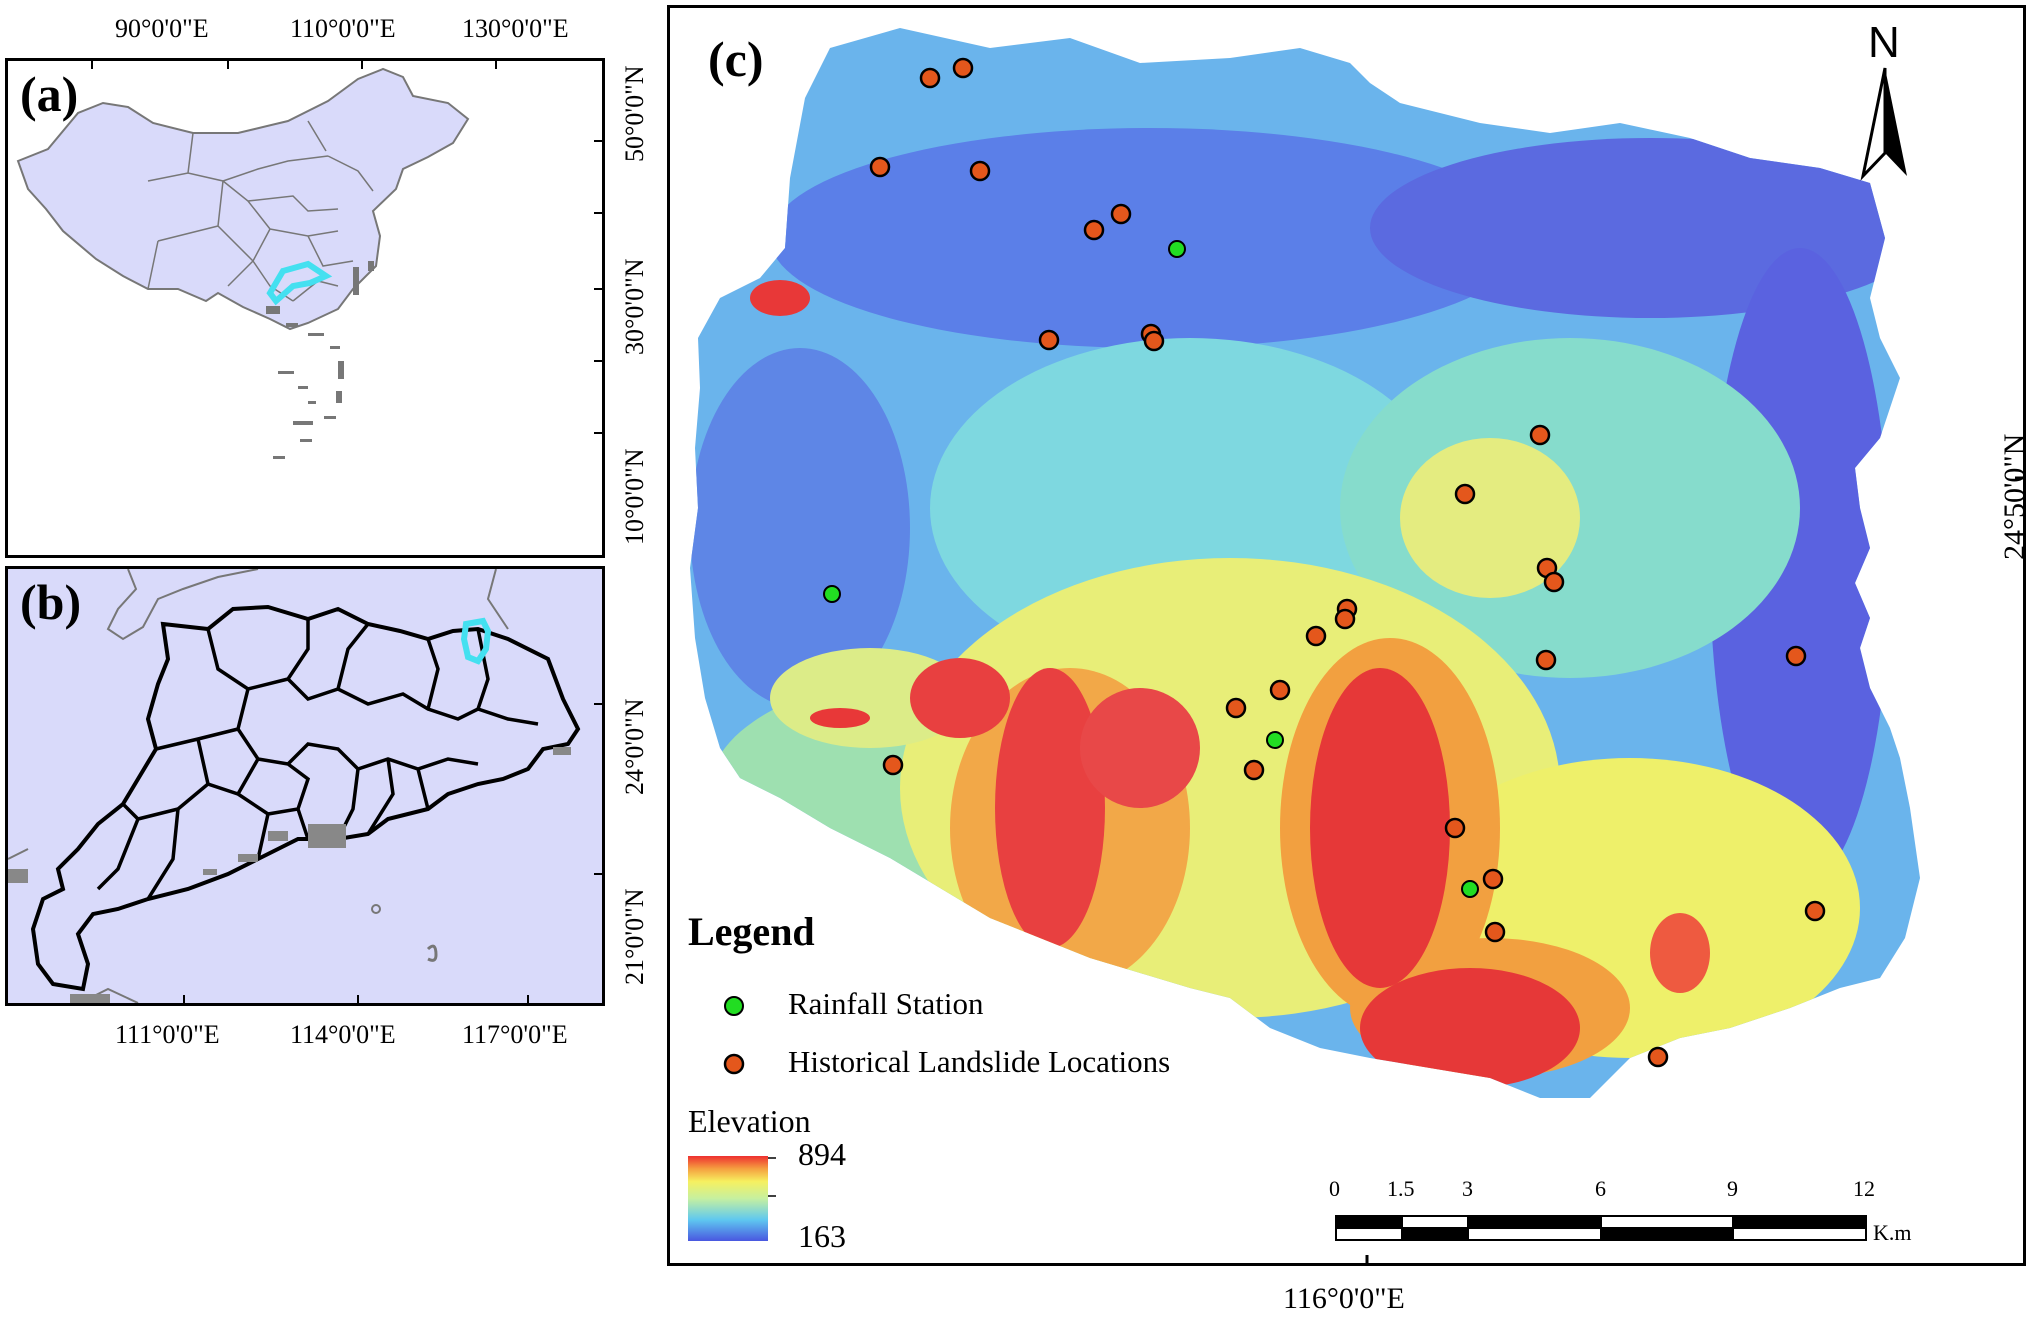 This screenshot has height=1317, width=2031. What do you see at coordinates (1334, 1188) in the screenshot?
I see `scale-tick: 0` at bounding box center [1334, 1188].